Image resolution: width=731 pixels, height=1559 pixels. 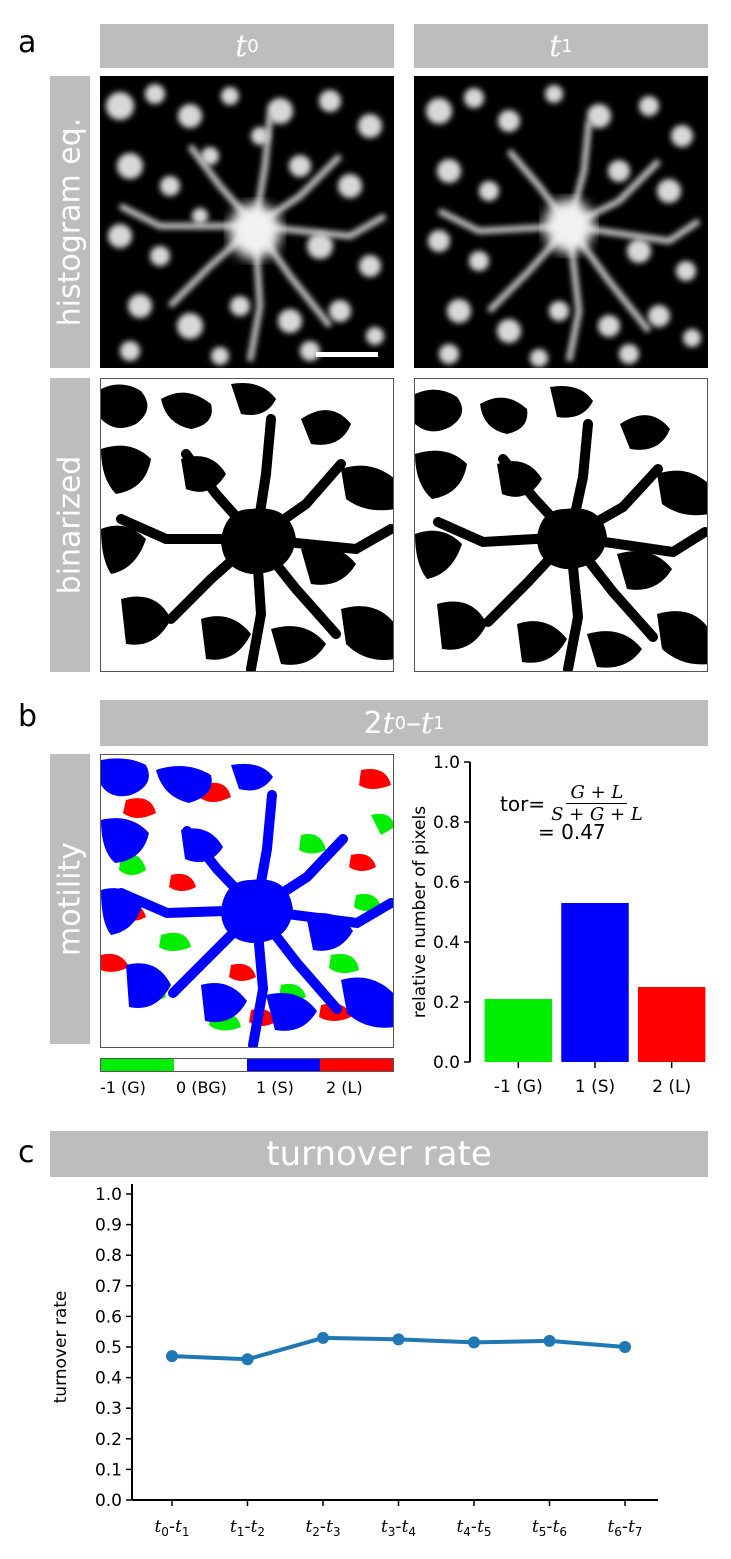 I want to click on bar-chart-xtick-label: 2 (L), so click(x=671, y=1087).